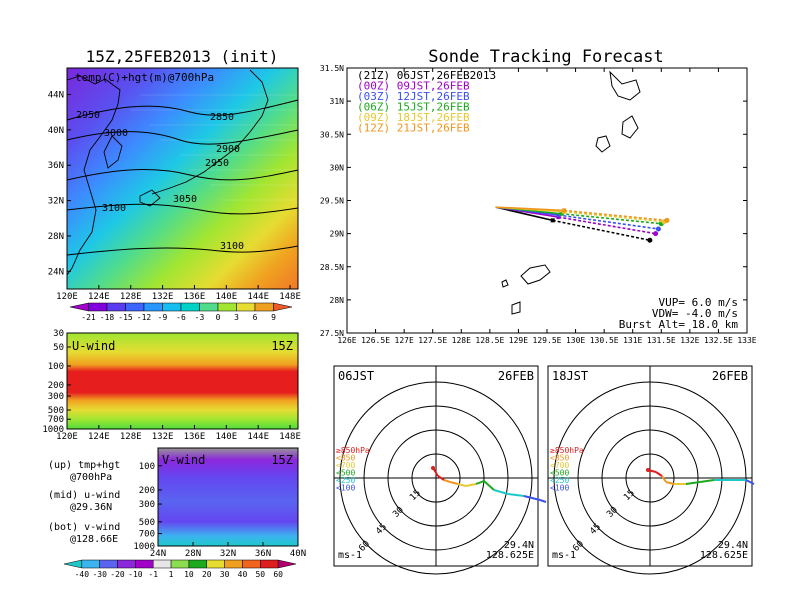  I want to click on colorbar-label: -6, so click(181, 317).